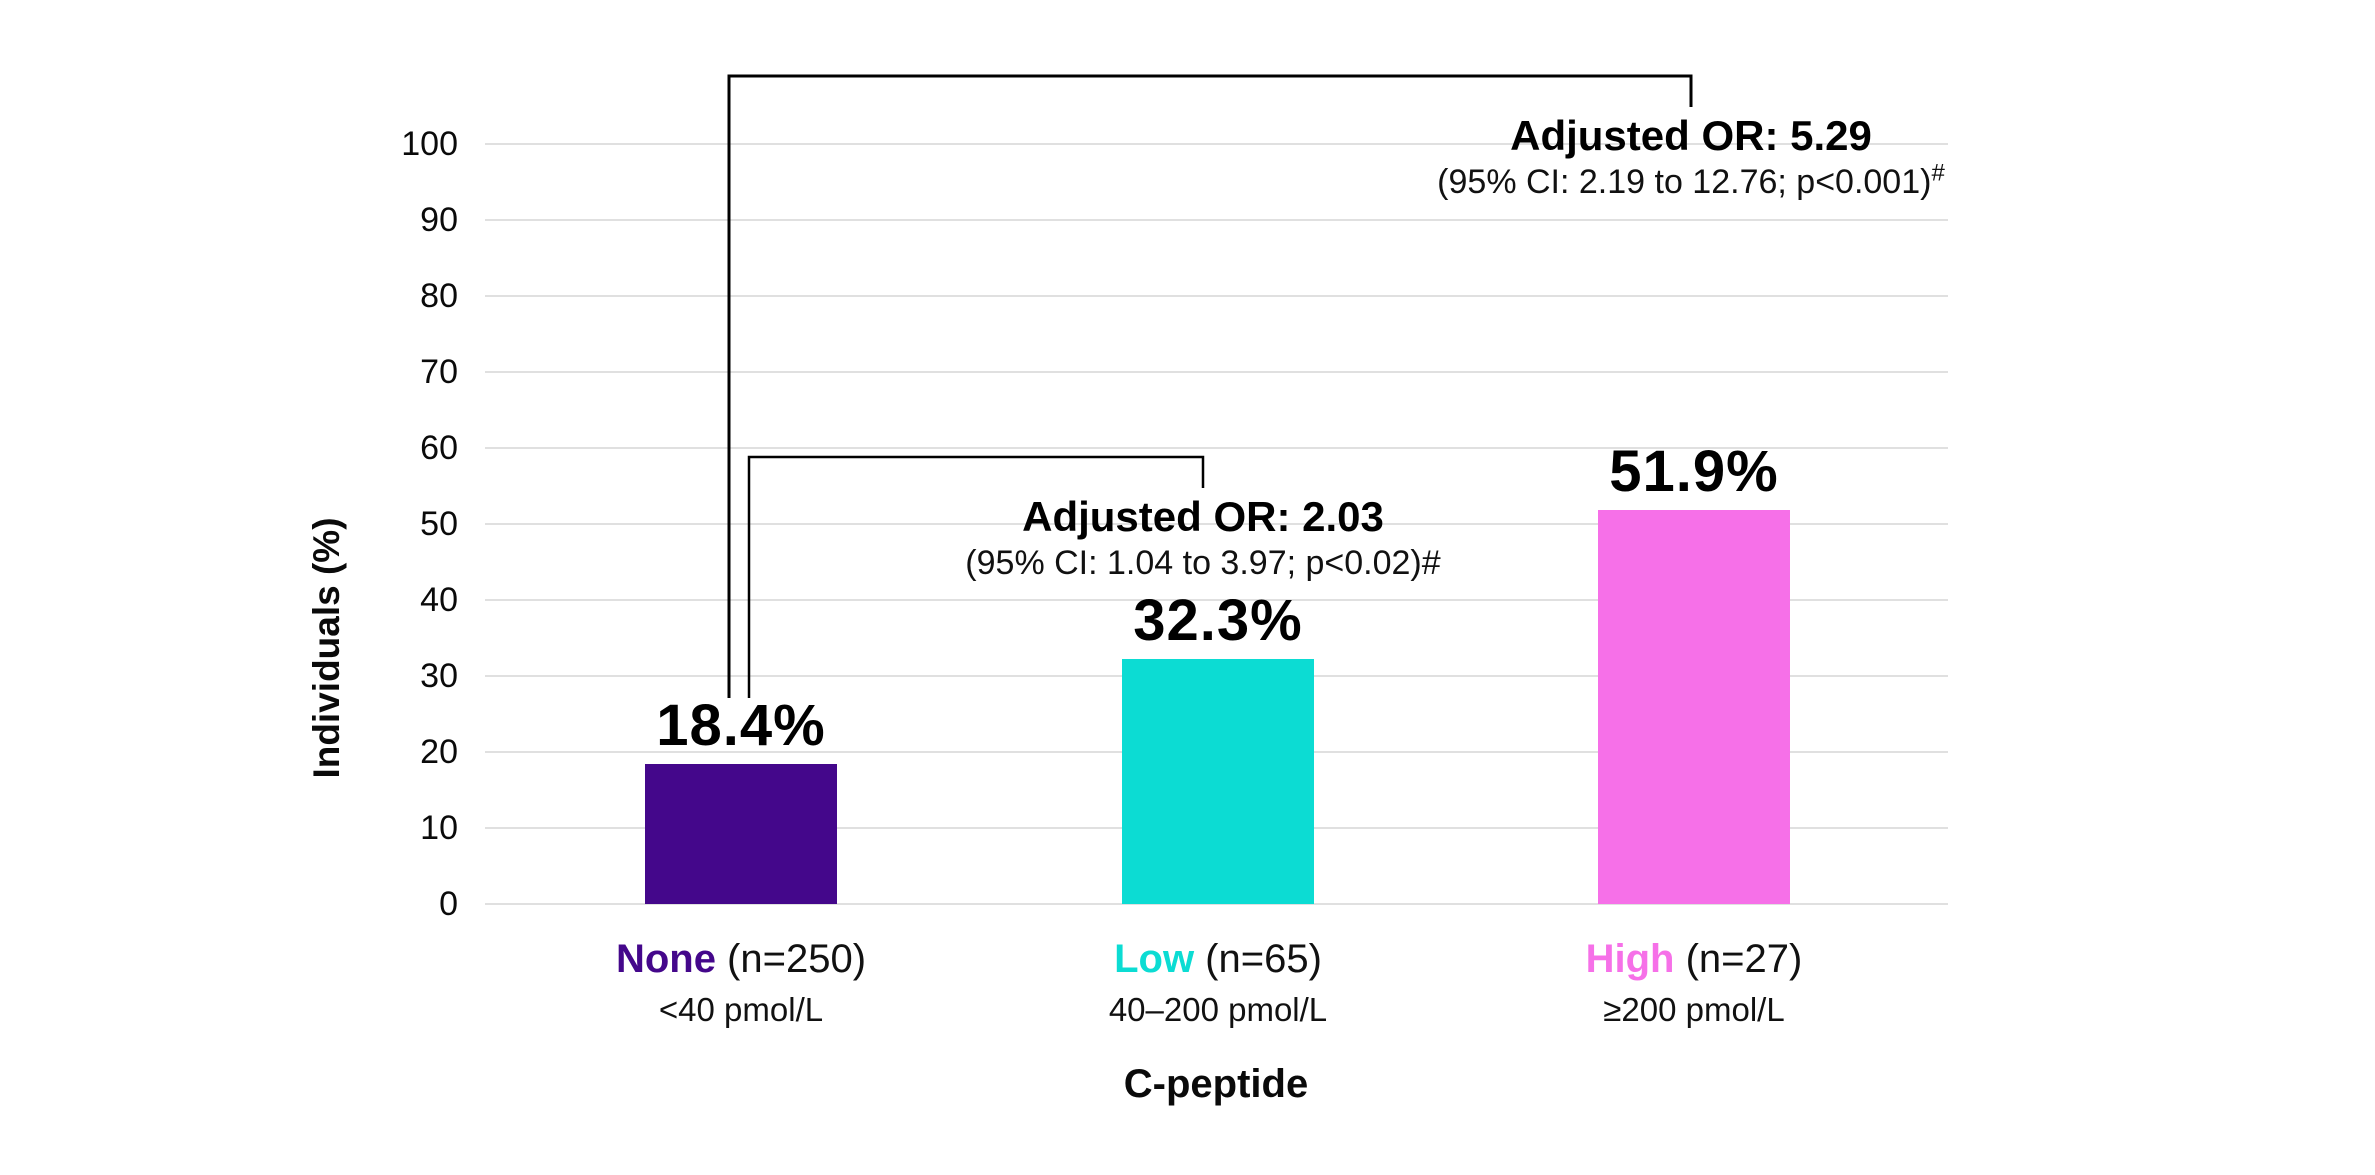 The height and width of the screenshot is (1175, 2375). I want to click on category-label-high: High (n=27), so click(1694, 959).